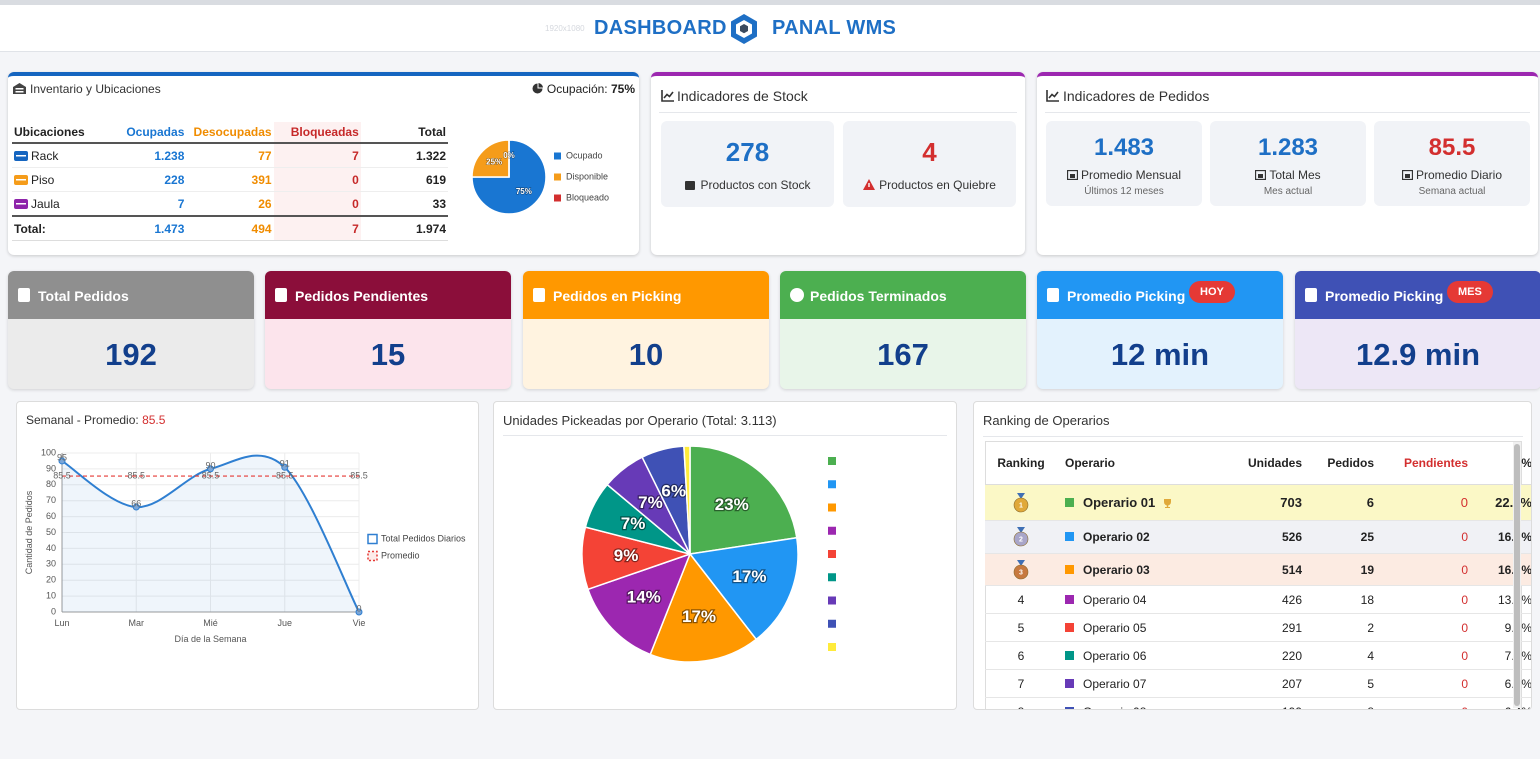 The image size is (1540, 759). I want to click on cell: Operario 05, so click(1136, 627).